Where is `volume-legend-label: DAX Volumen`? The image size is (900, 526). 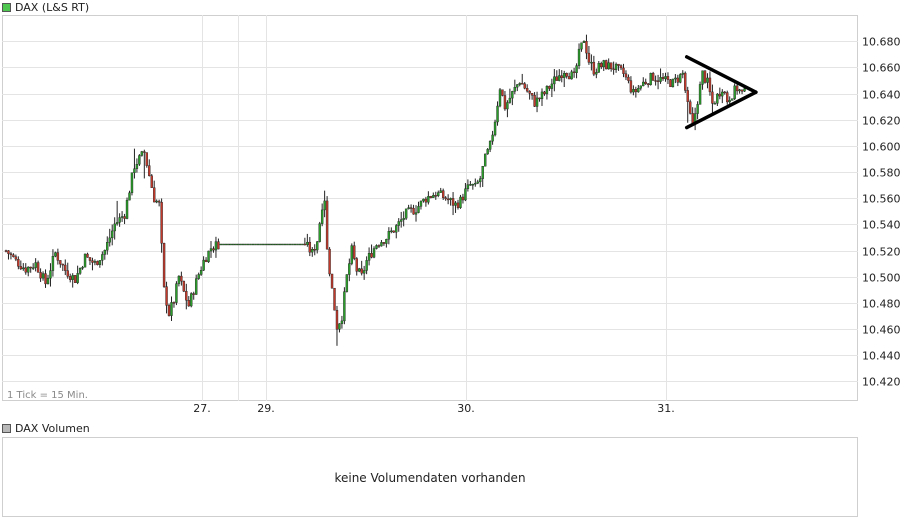
volume-legend-label: DAX Volumen is located at coordinates (52, 428).